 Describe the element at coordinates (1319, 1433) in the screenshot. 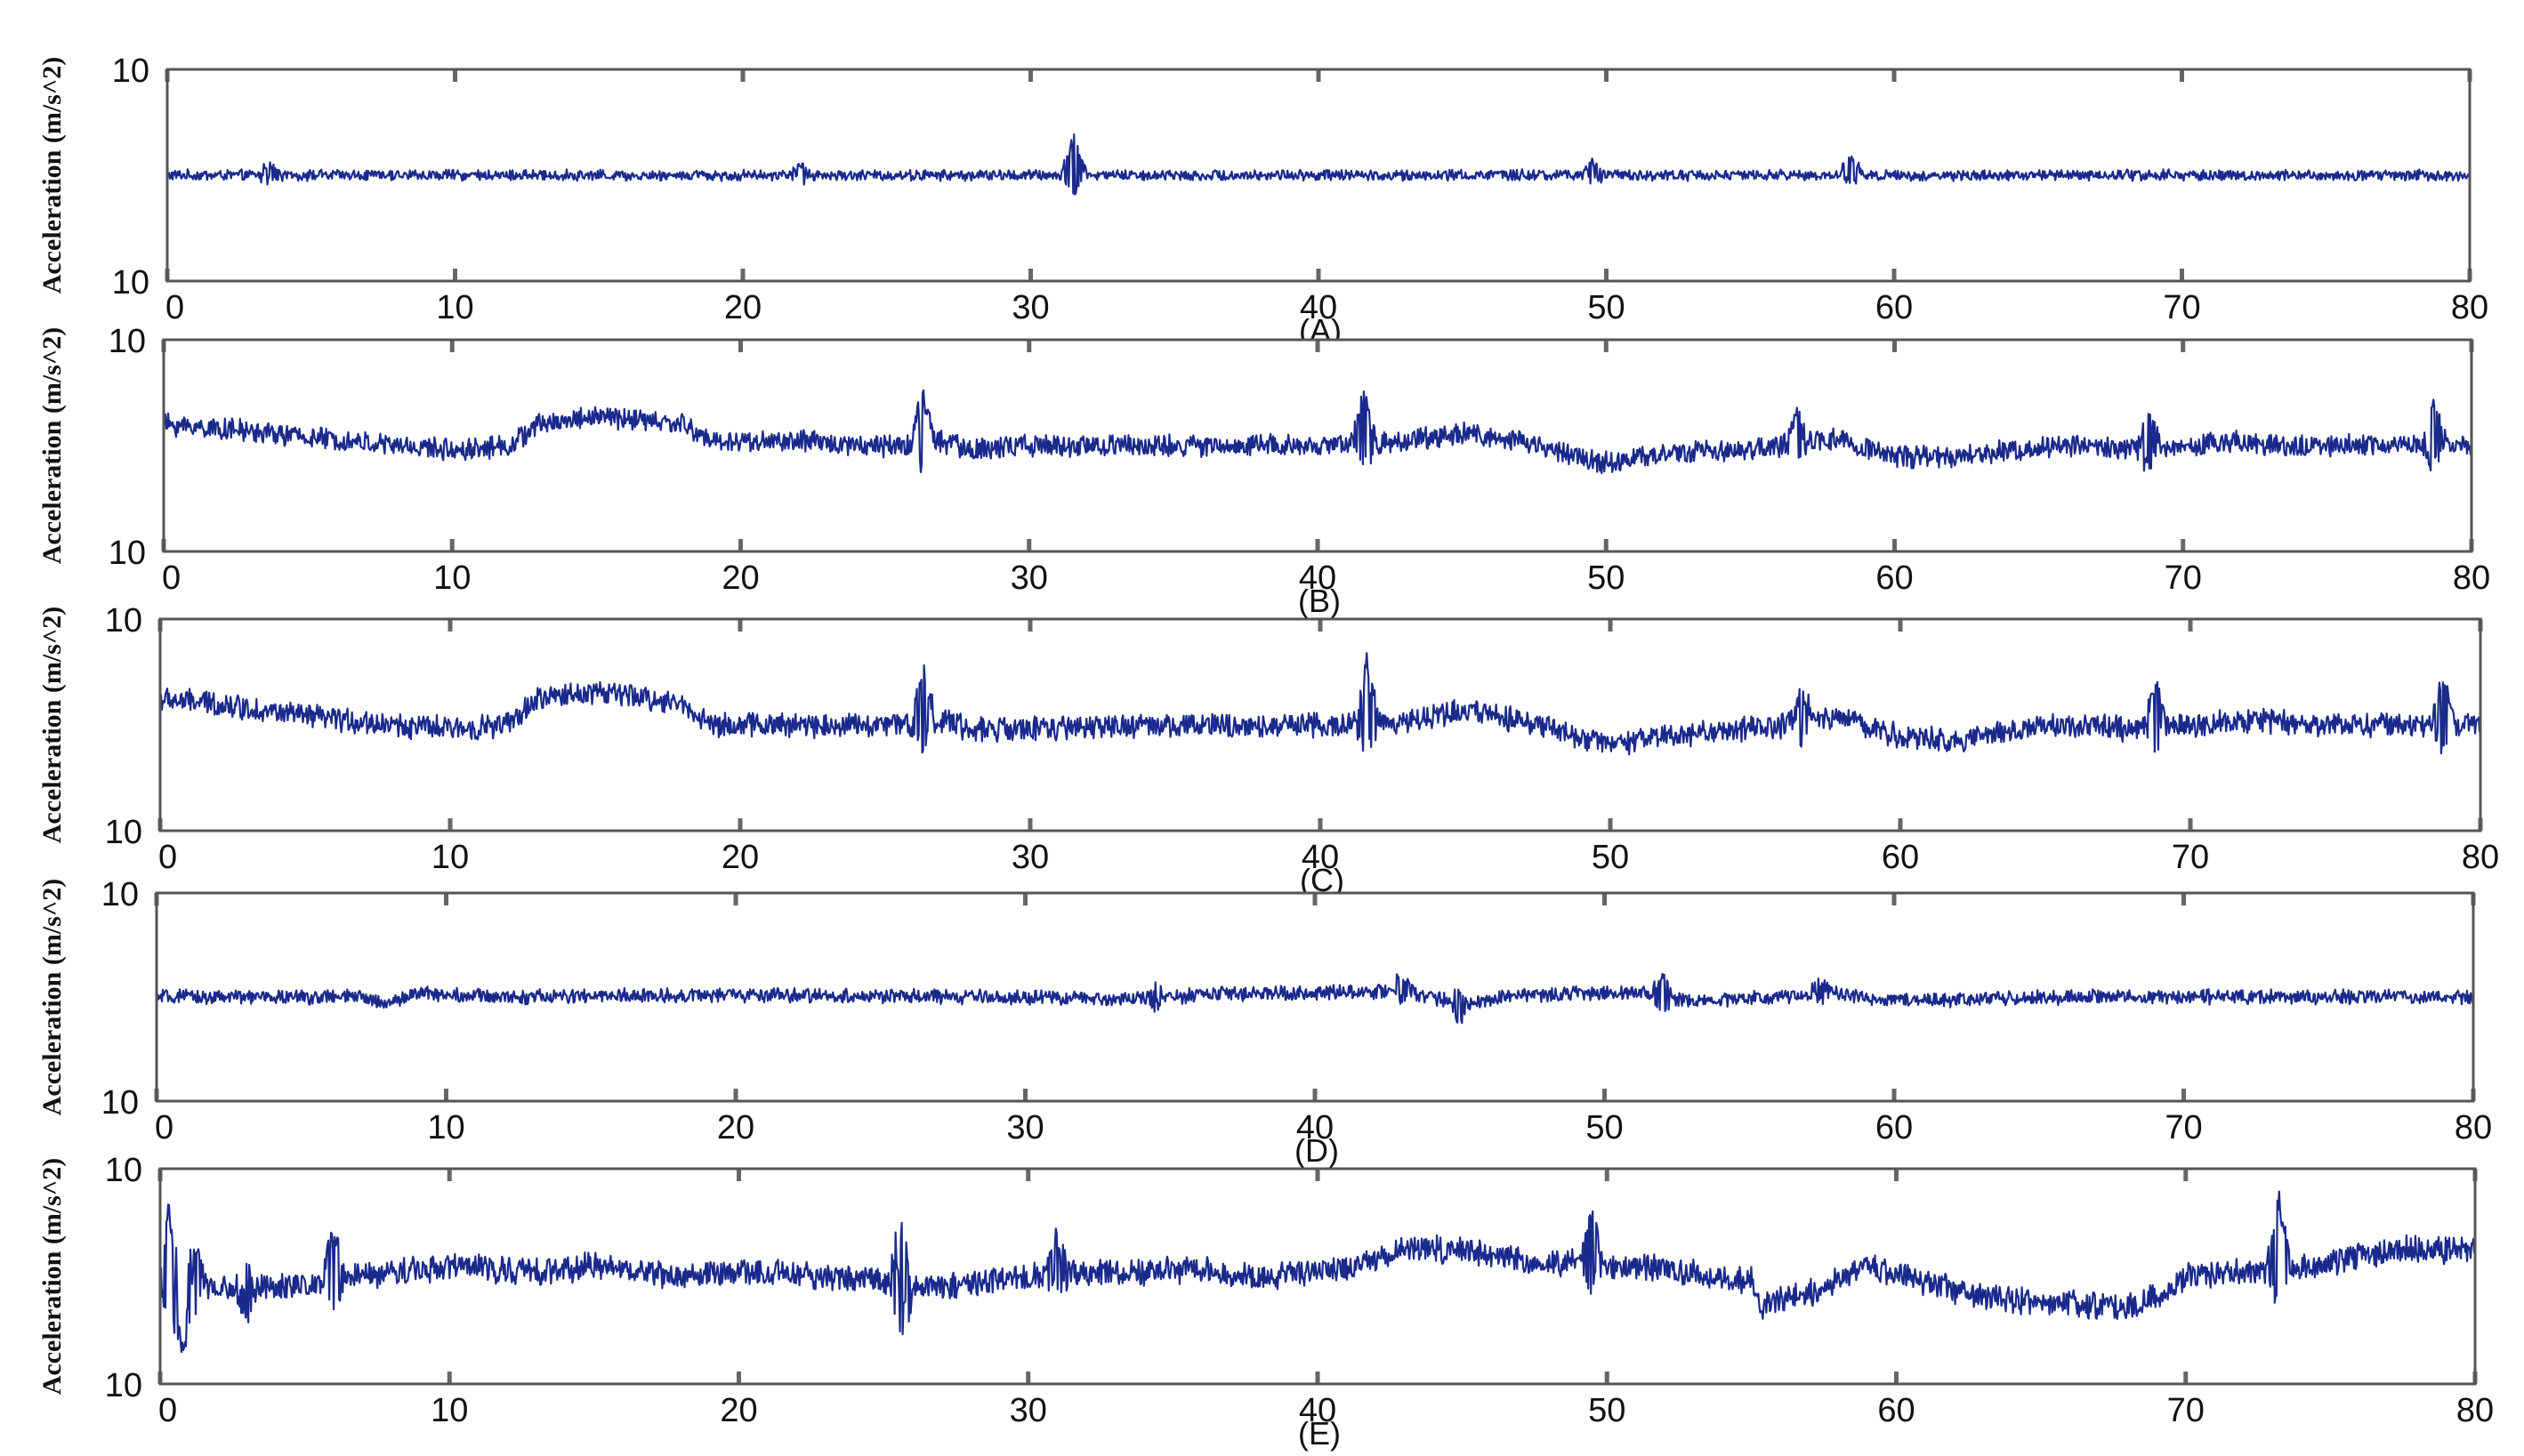

I see `panel-caption: (E)` at that location.